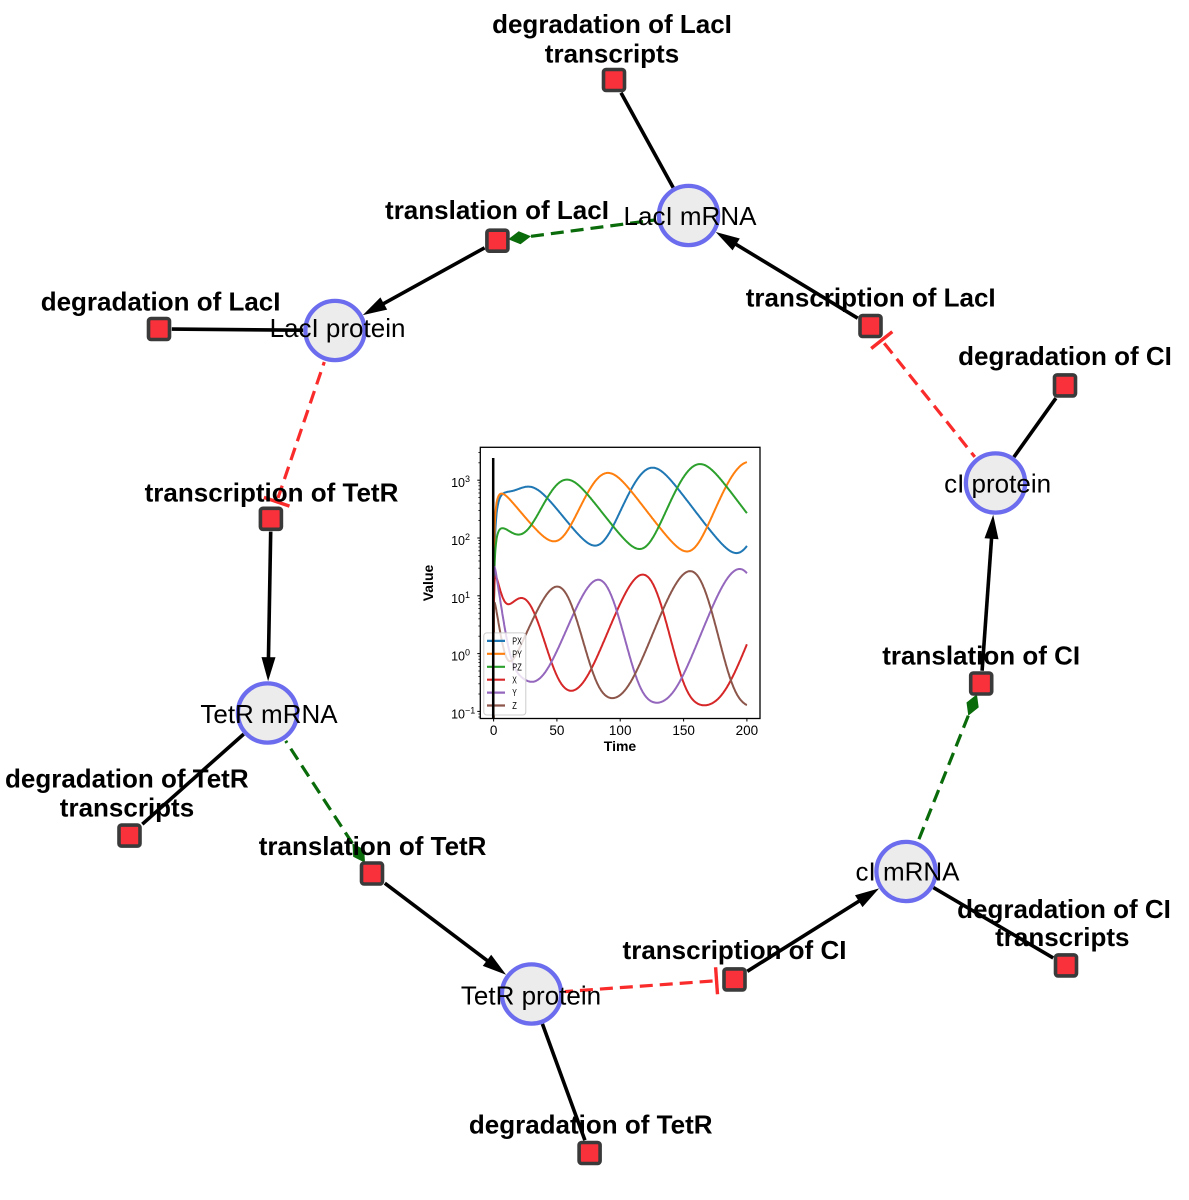 The width and height of the screenshot is (1189, 1200). I want to click on svg-text: PY, so click(517, 654).